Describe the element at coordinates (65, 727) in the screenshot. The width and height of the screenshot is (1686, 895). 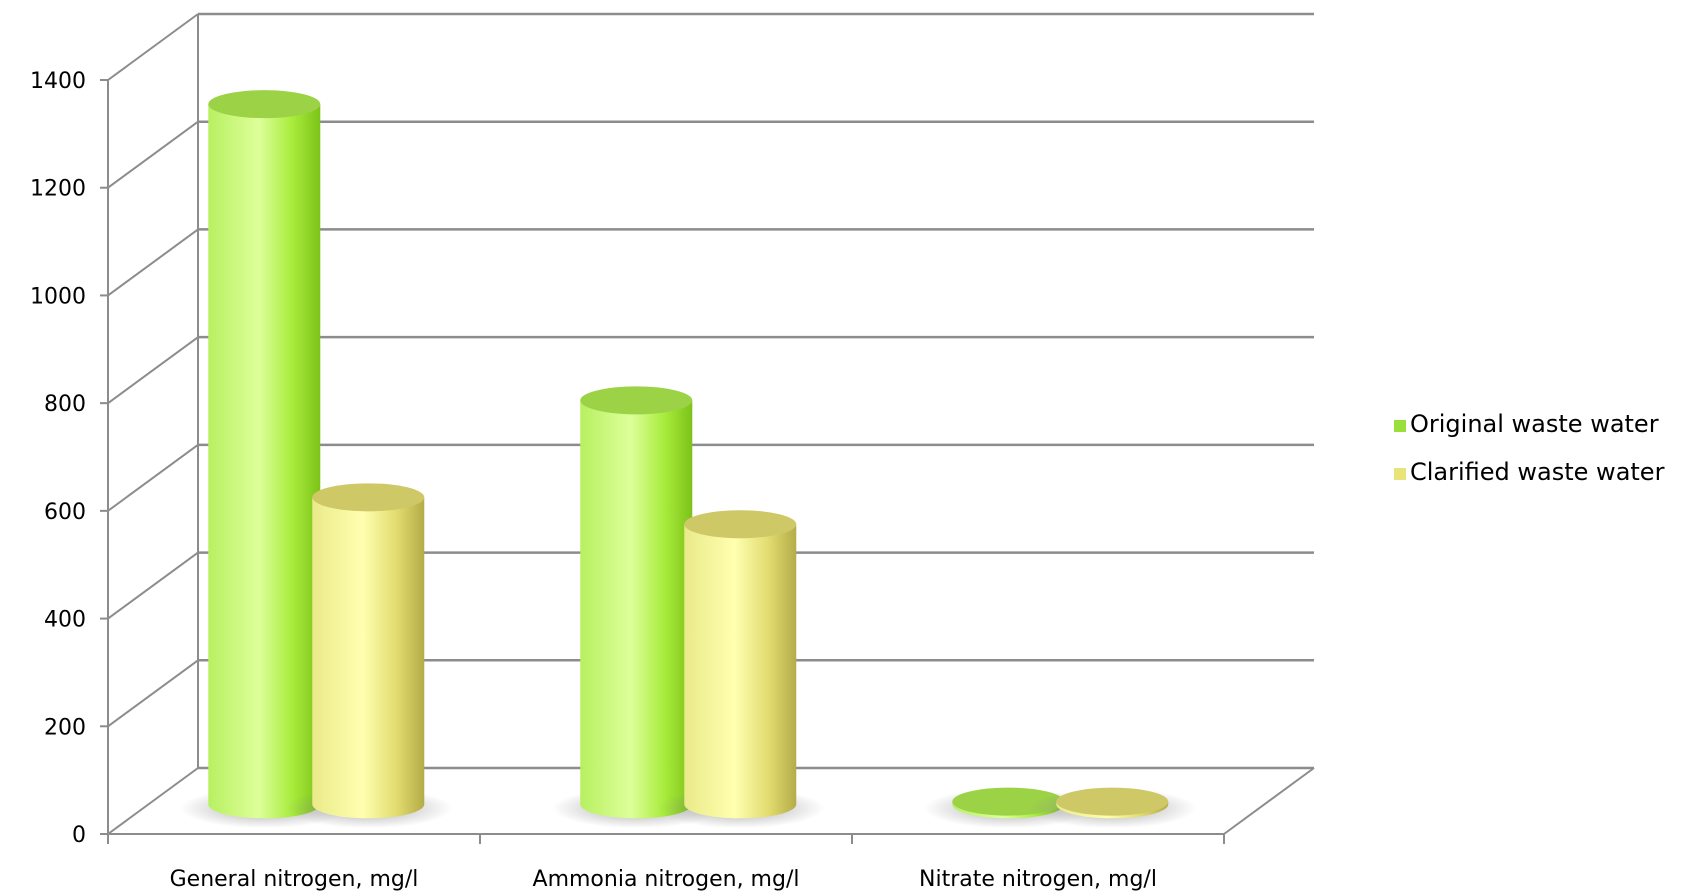
I see `y-tick-label-1: 200` at that location.